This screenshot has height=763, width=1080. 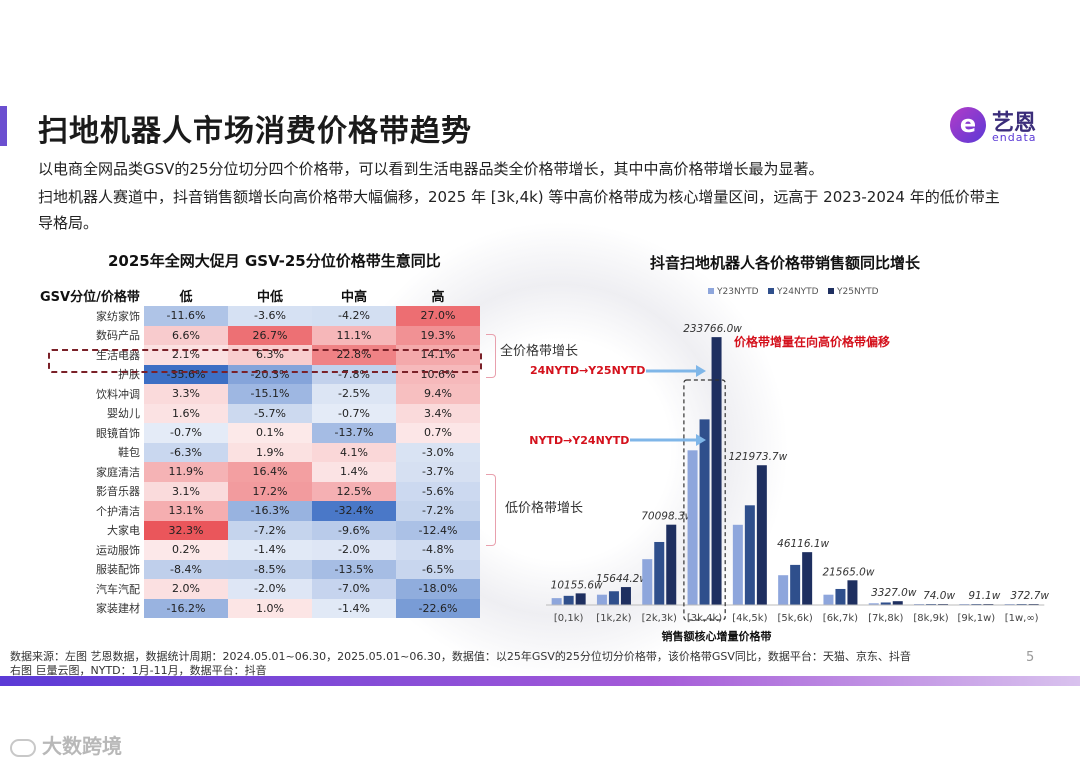 I want to click on row-category: 数码产品, so click(x=118, y=336).